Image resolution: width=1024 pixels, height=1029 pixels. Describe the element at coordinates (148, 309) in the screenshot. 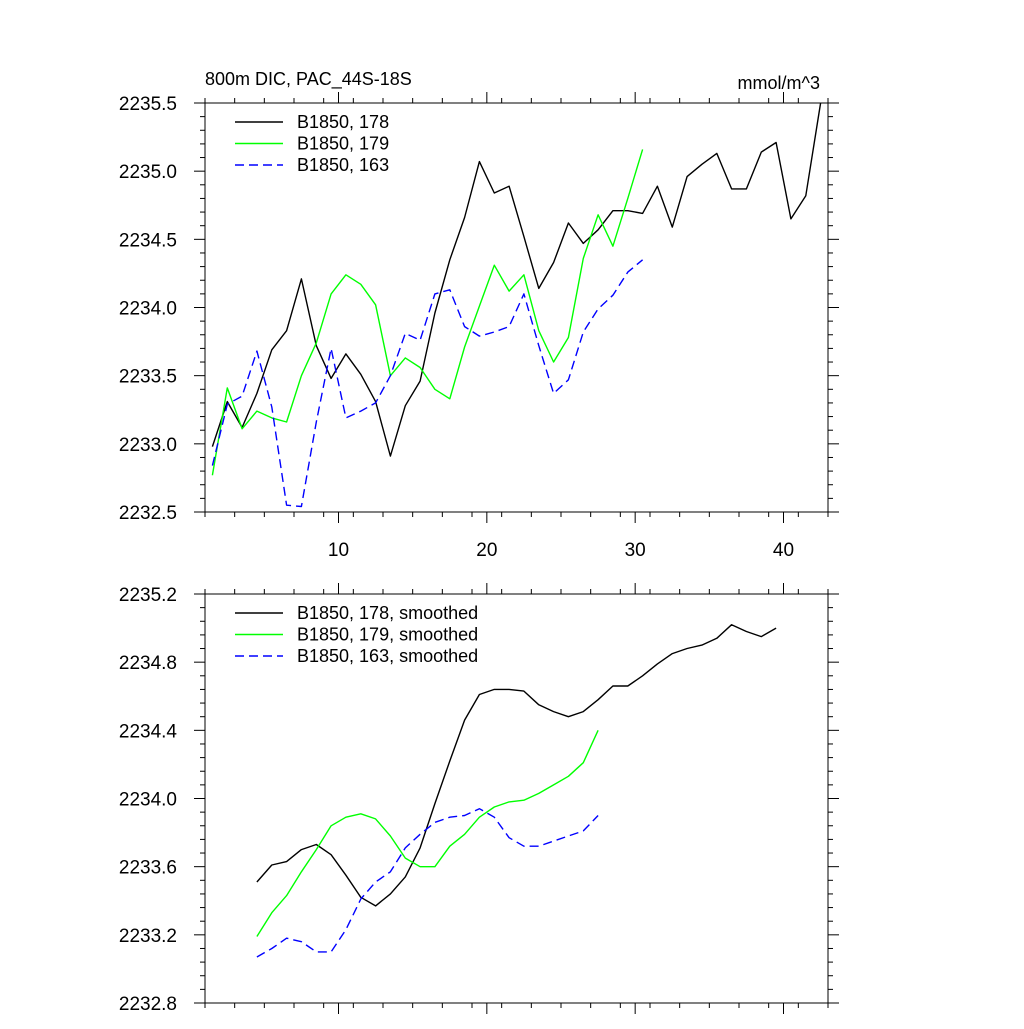

I see `panel1-ytick-label: 2234.0` at that location.